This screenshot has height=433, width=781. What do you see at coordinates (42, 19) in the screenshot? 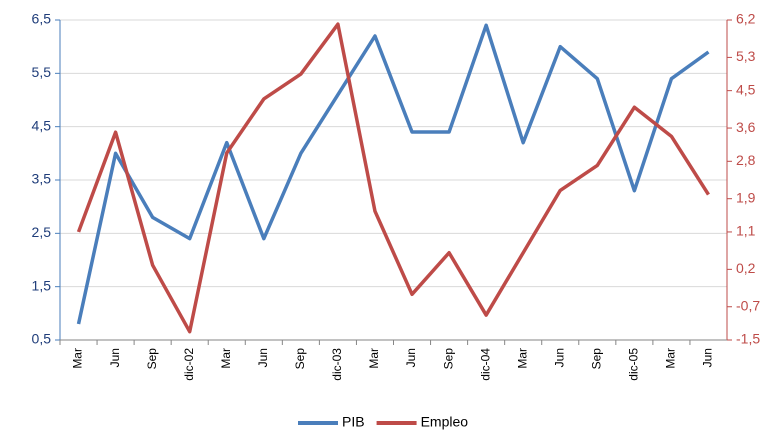
I see `y-tick-label: 6,5` at bounding box center [42, 19].